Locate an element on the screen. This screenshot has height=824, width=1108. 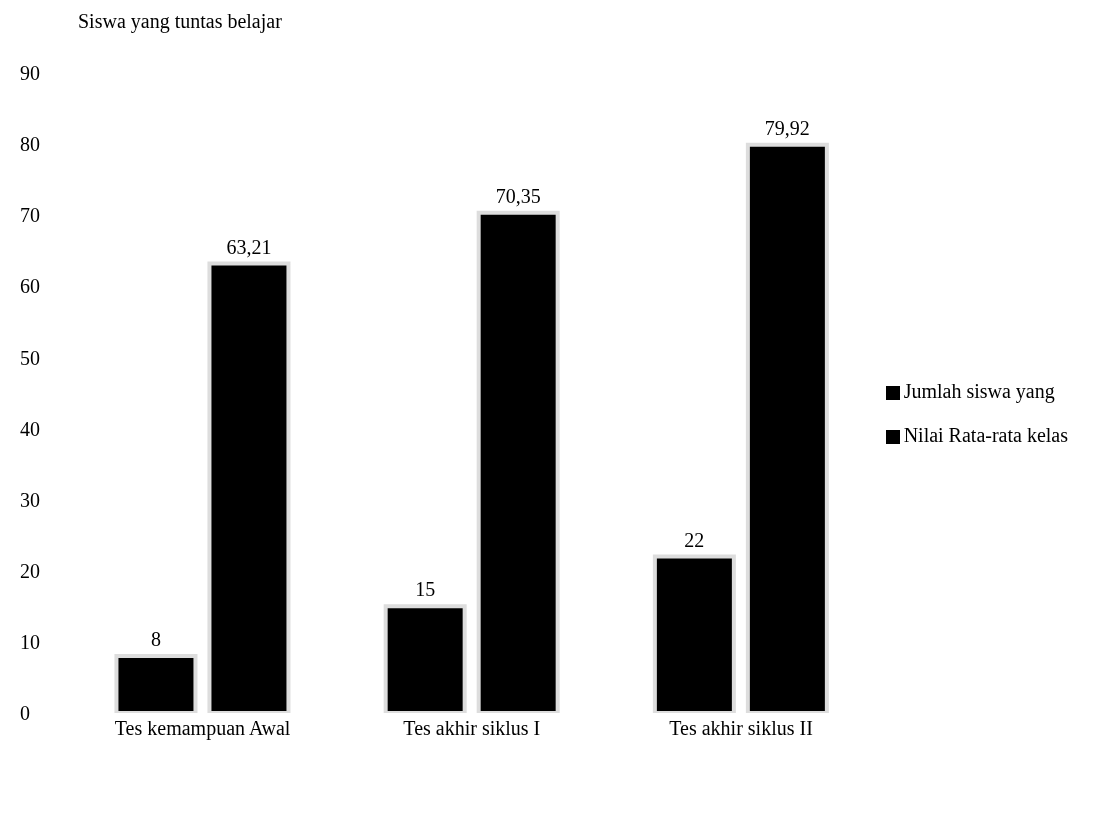
y-tick-label: 10 is located at coordinates (30, 641).